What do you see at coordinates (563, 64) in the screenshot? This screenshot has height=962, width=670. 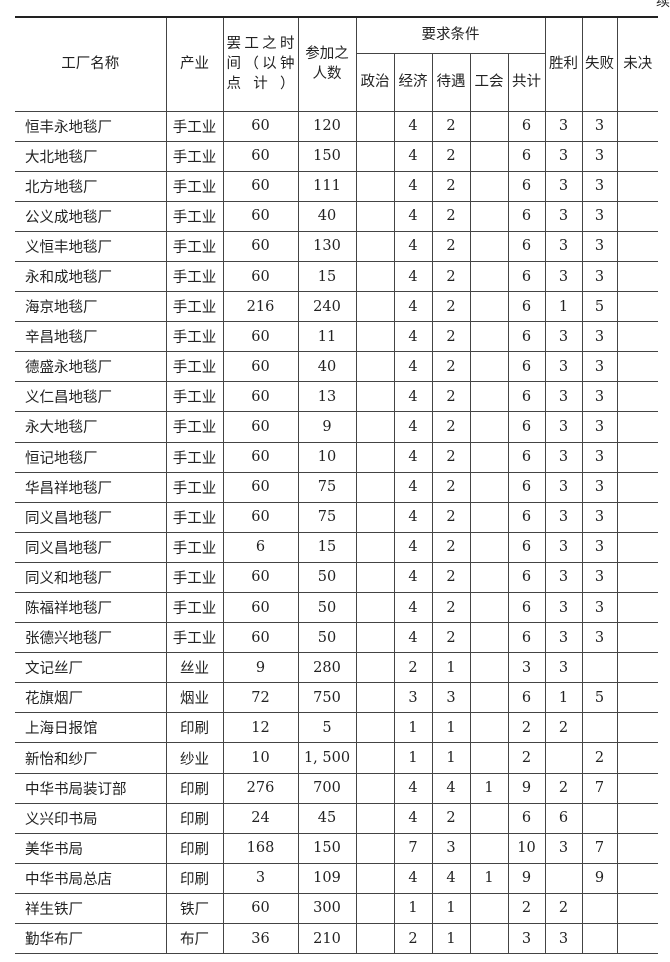 I see `header-win: 胜利` at bounding box center [563, 64].